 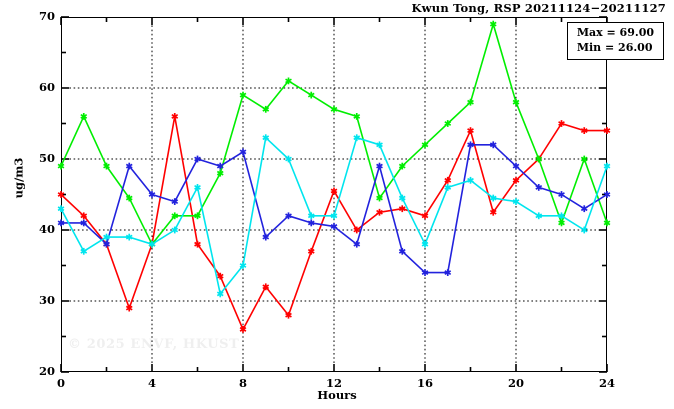 What do you see at coordinates (614, 47) in the screenshot?
I see `legend-min-value: Min = 26.00` at bounding box center [614, 47].